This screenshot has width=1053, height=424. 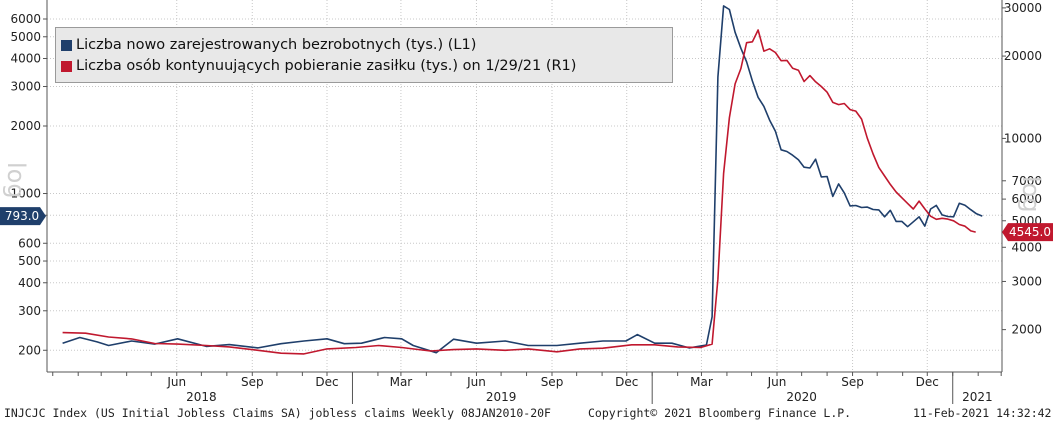 I want to click on right-tick-label: 2000, so click(x=1026, y=330).